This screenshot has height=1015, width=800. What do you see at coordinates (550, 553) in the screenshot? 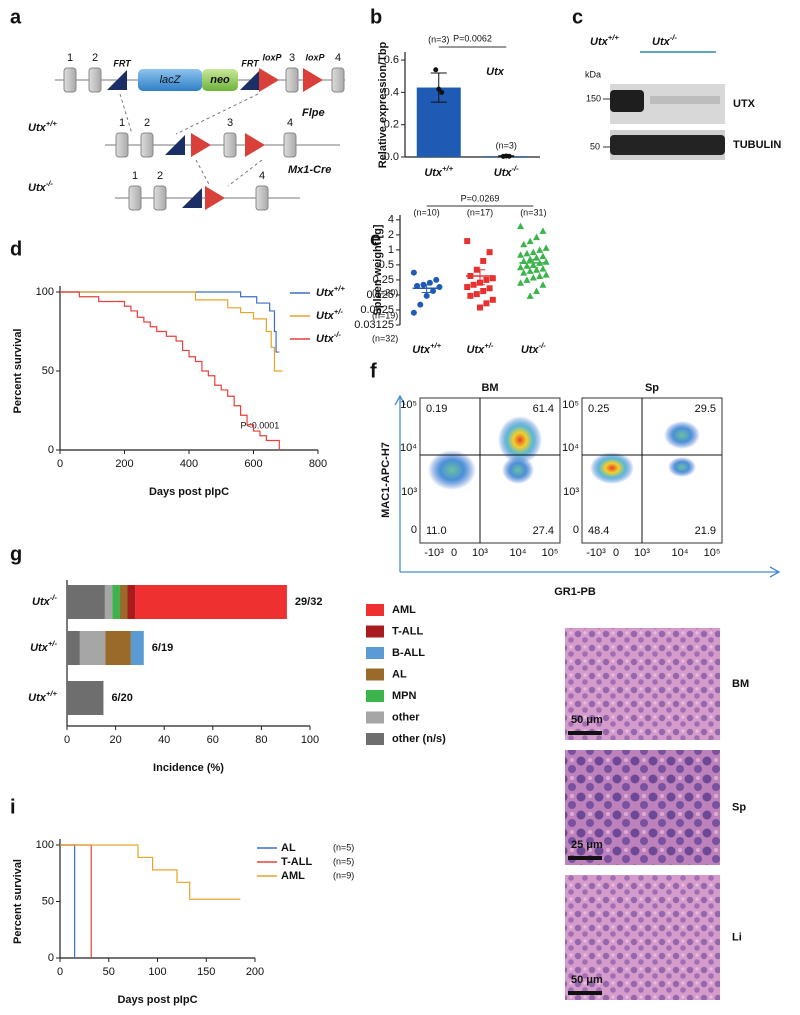
I see `x-tick-label: 10⁵` at bounding box center [550, 553].